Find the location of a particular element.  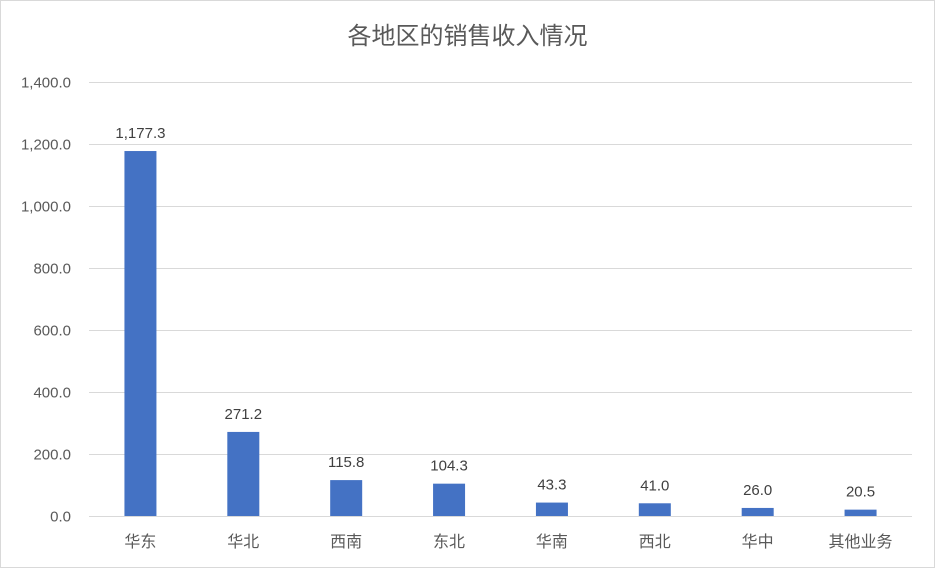

category-label: 其他业务 is located at coordinates (861, 541).